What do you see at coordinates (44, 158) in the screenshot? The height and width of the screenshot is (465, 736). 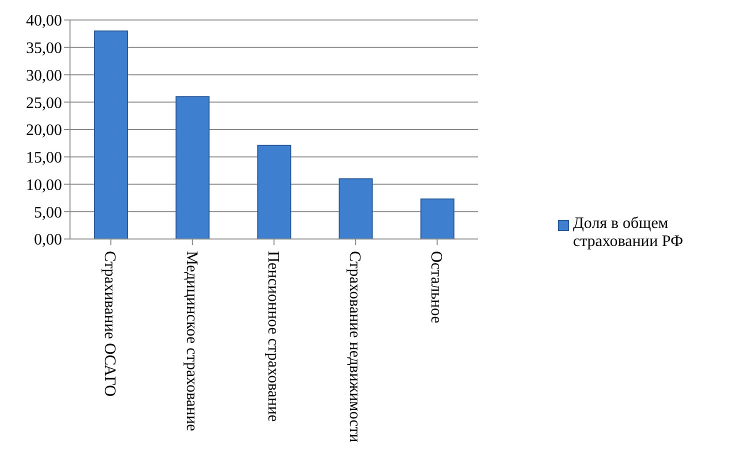 I see `y-tick-label: 15,00` at bounding box center [44, 158].